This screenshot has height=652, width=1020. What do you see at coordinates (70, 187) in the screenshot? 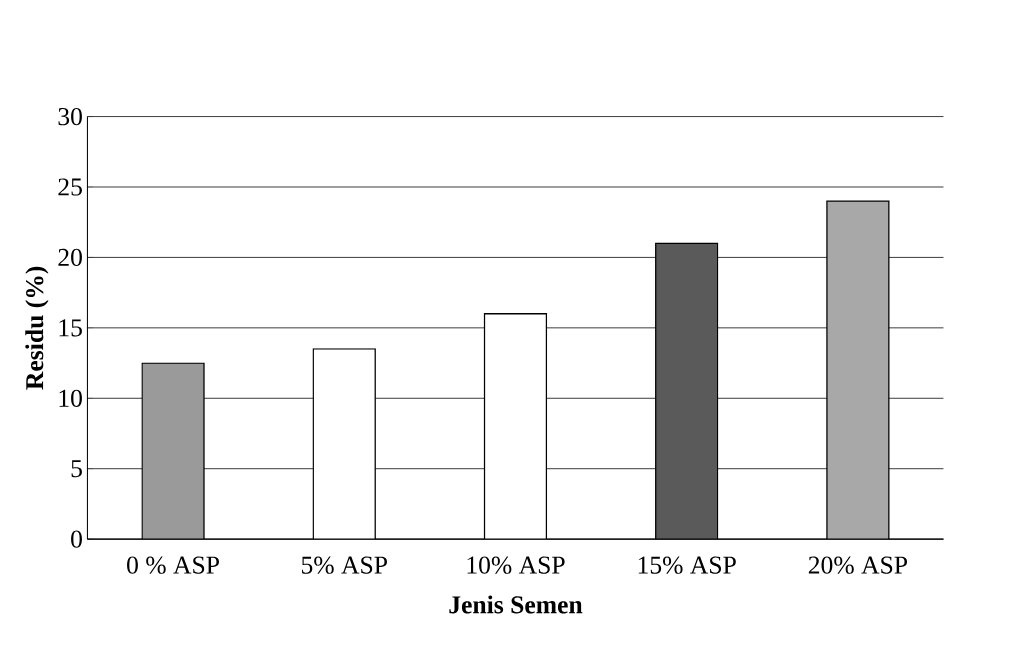
I see `y-tick-label: 25` at bounding box center [70, 187].